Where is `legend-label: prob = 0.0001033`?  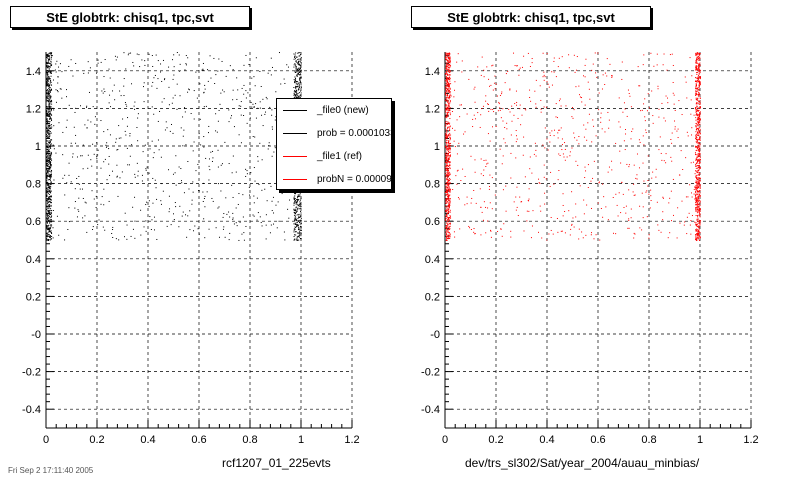
legend-label: prob = 0.0001033 is located at coordinates (354, 133).